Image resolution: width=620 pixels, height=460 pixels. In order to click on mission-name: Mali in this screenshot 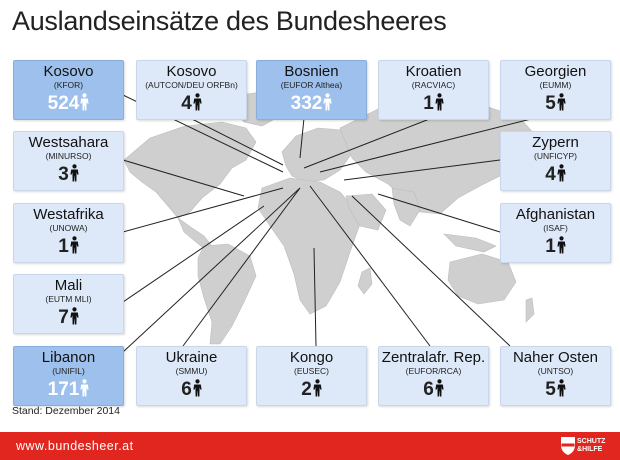, I will do `click(68, 285)`.